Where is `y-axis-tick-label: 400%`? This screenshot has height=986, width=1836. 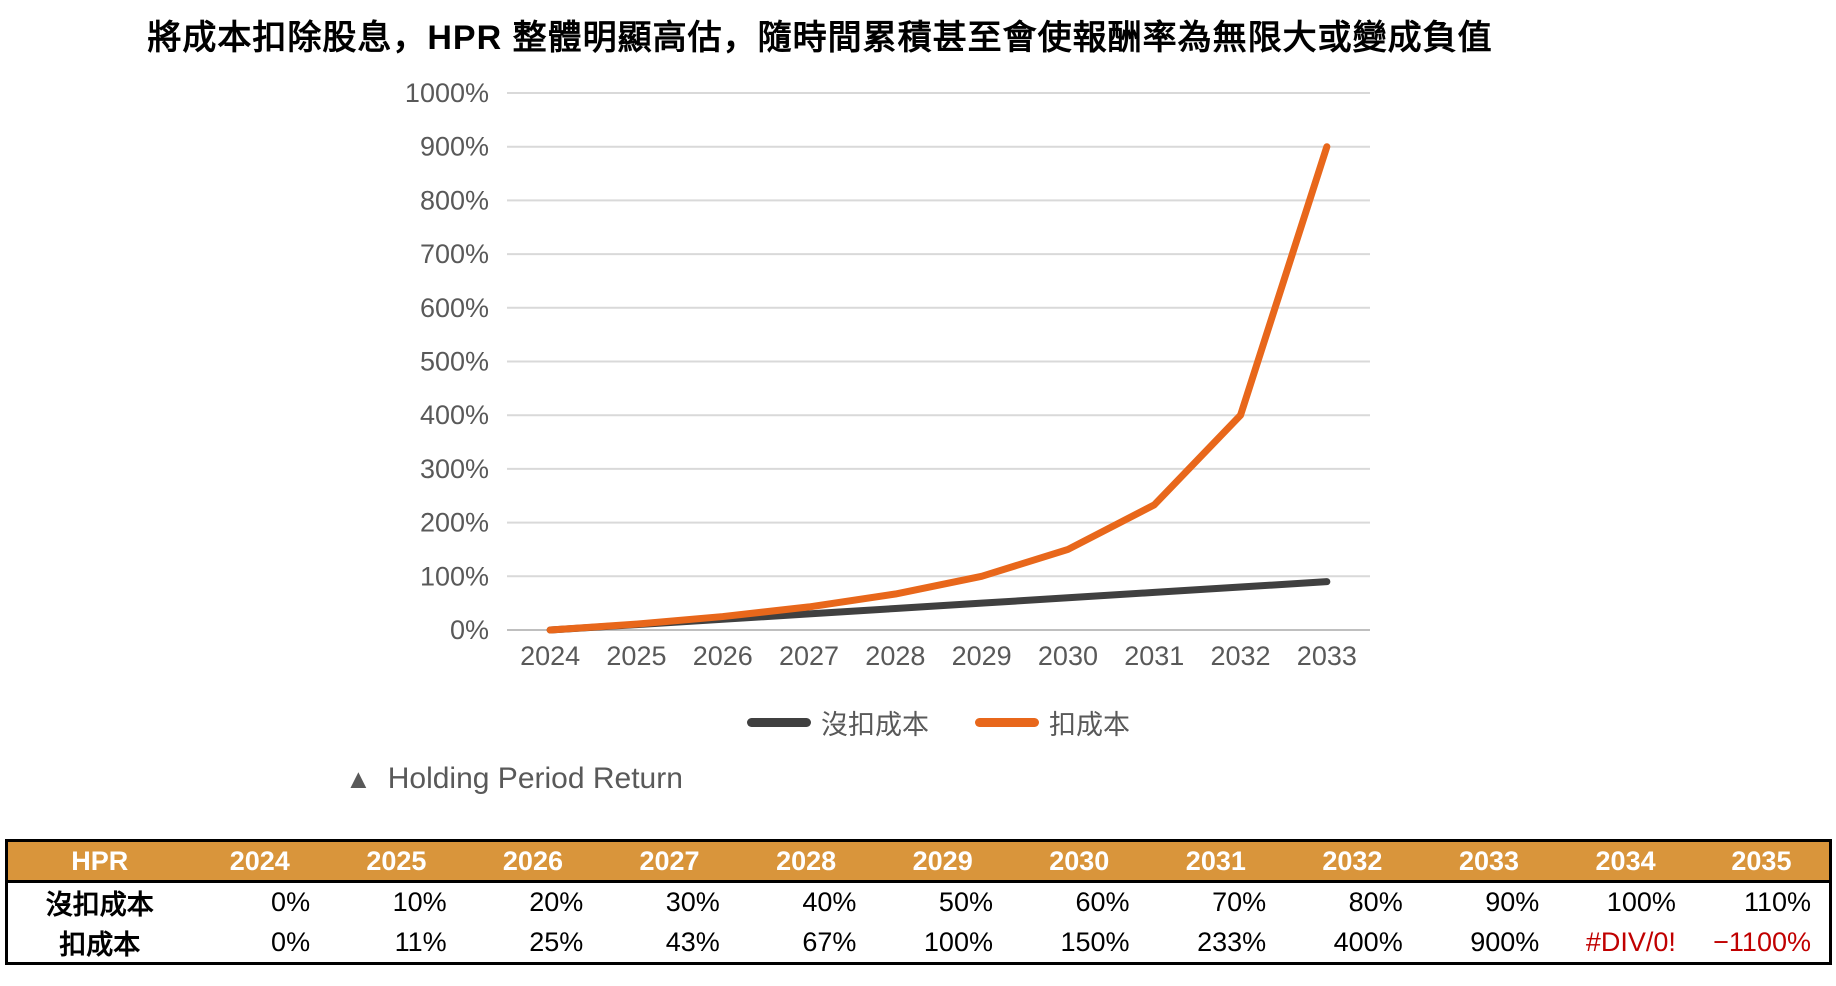 y-axis-tick-label: 400% is located at coordinates (454, 415).